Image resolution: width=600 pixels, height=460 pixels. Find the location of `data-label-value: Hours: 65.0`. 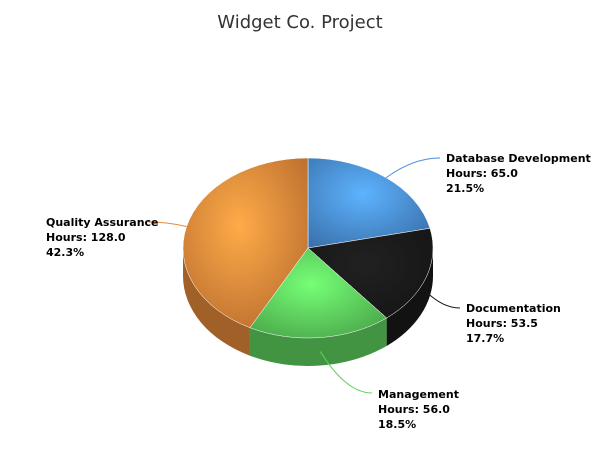

data-label-value: Hours: 65.0 is located at coordinates (482, 173).